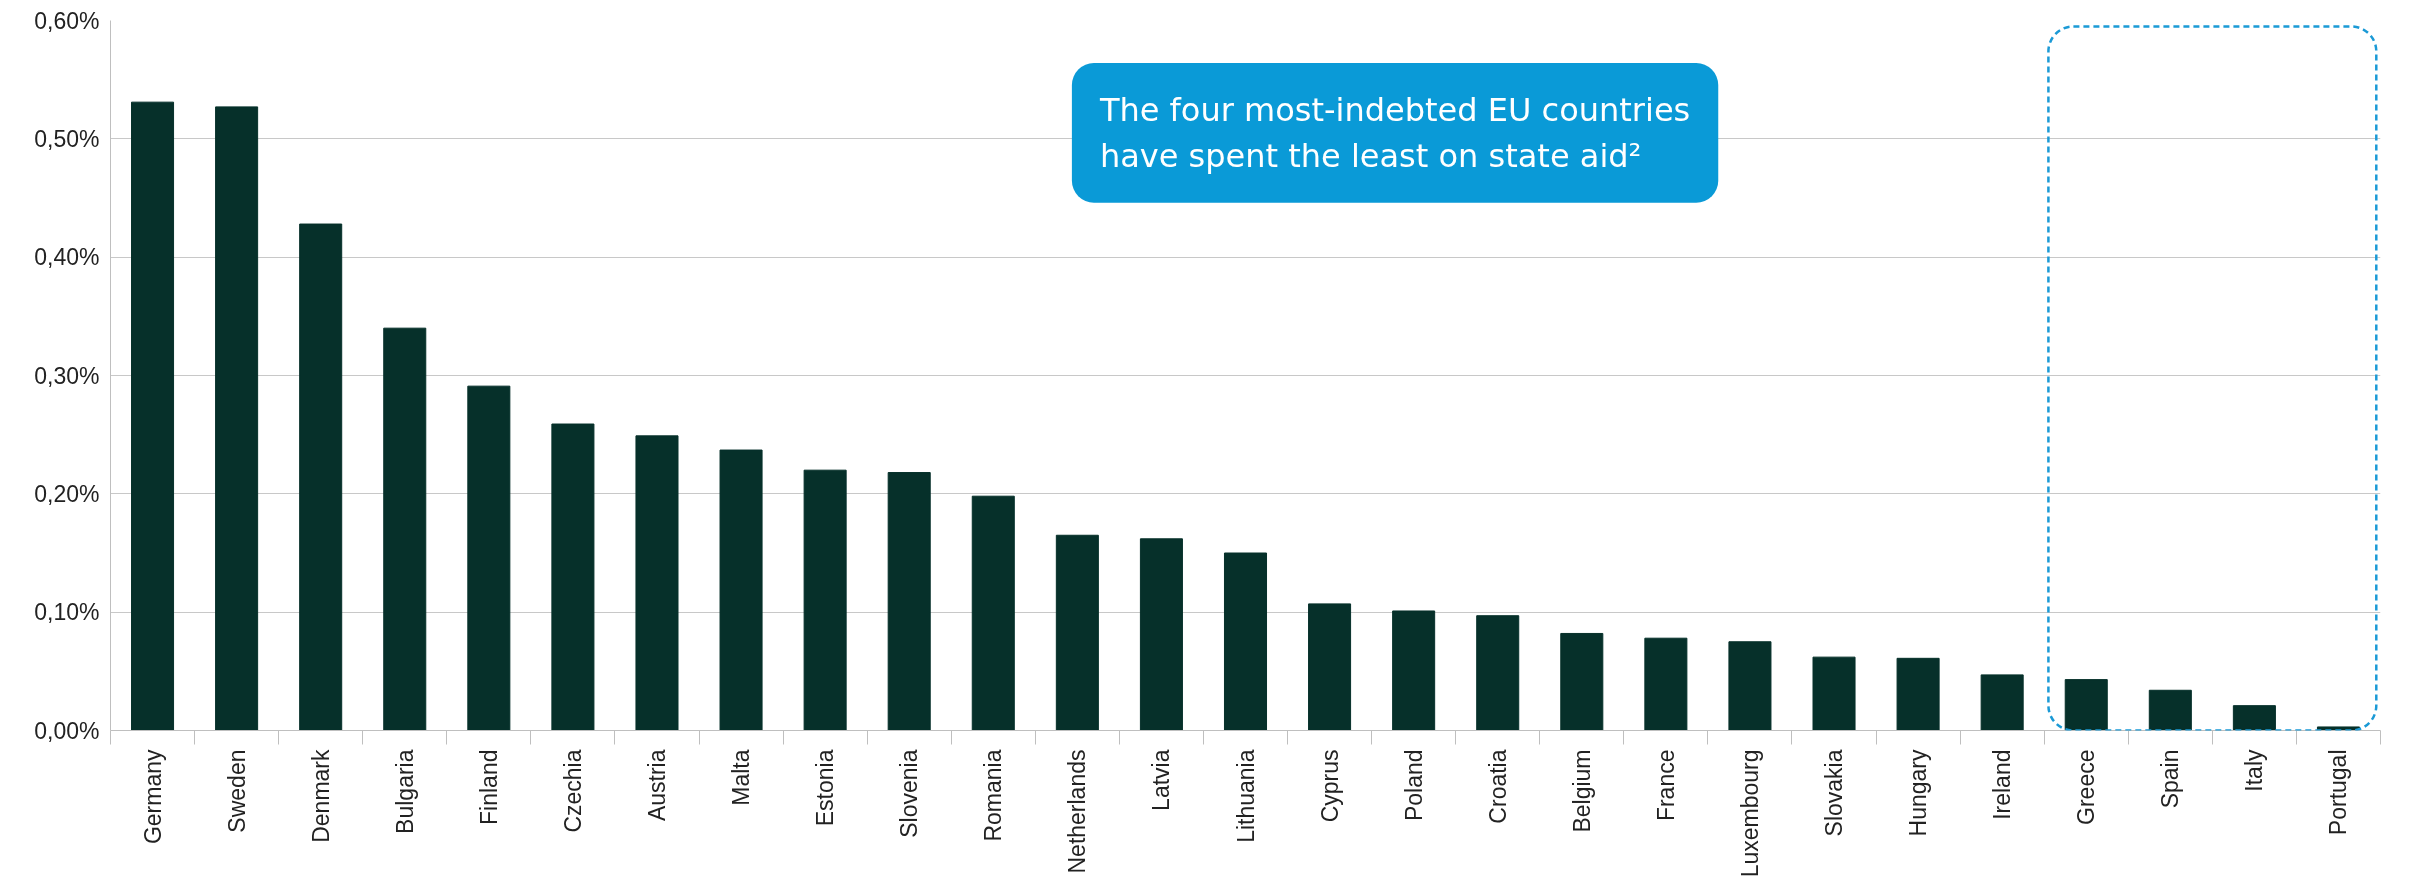 This screenshot has height=893, width=2417. Describe the element at coordinates (993, 795) in the screenshot. I see `x-tick-label: Romania` at that location.